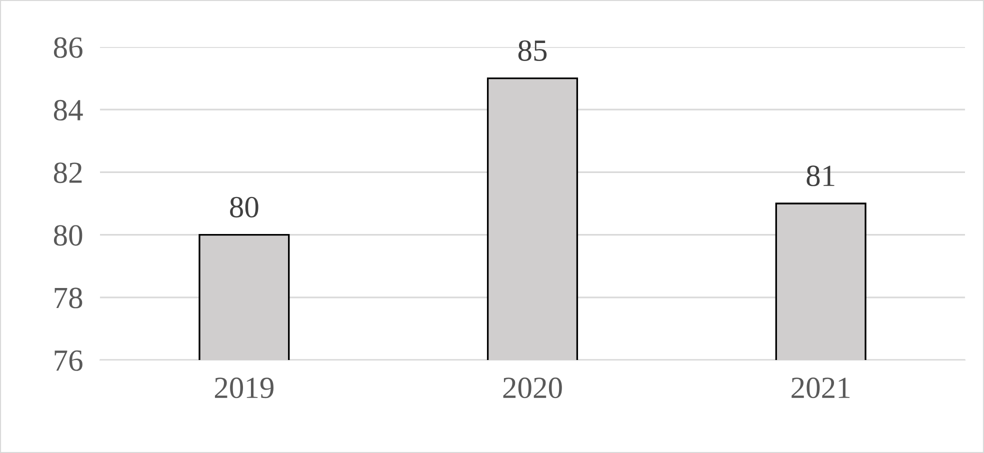 The height and width of the screenshot is (453, 984). What do you see at coordinates (532, 388) in the screenshot?
I see `x-tick-label: 2020` at bounding box center [532, 388].